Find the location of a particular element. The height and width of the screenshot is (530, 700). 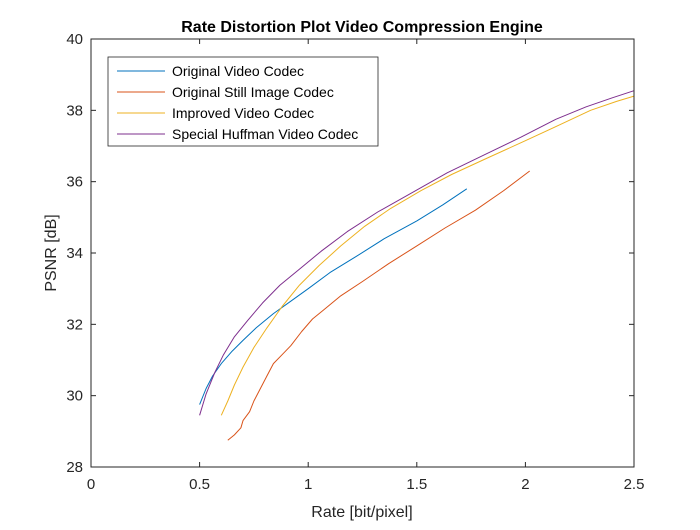

x-tick-label: 1 is located at coordinates (308, 484).